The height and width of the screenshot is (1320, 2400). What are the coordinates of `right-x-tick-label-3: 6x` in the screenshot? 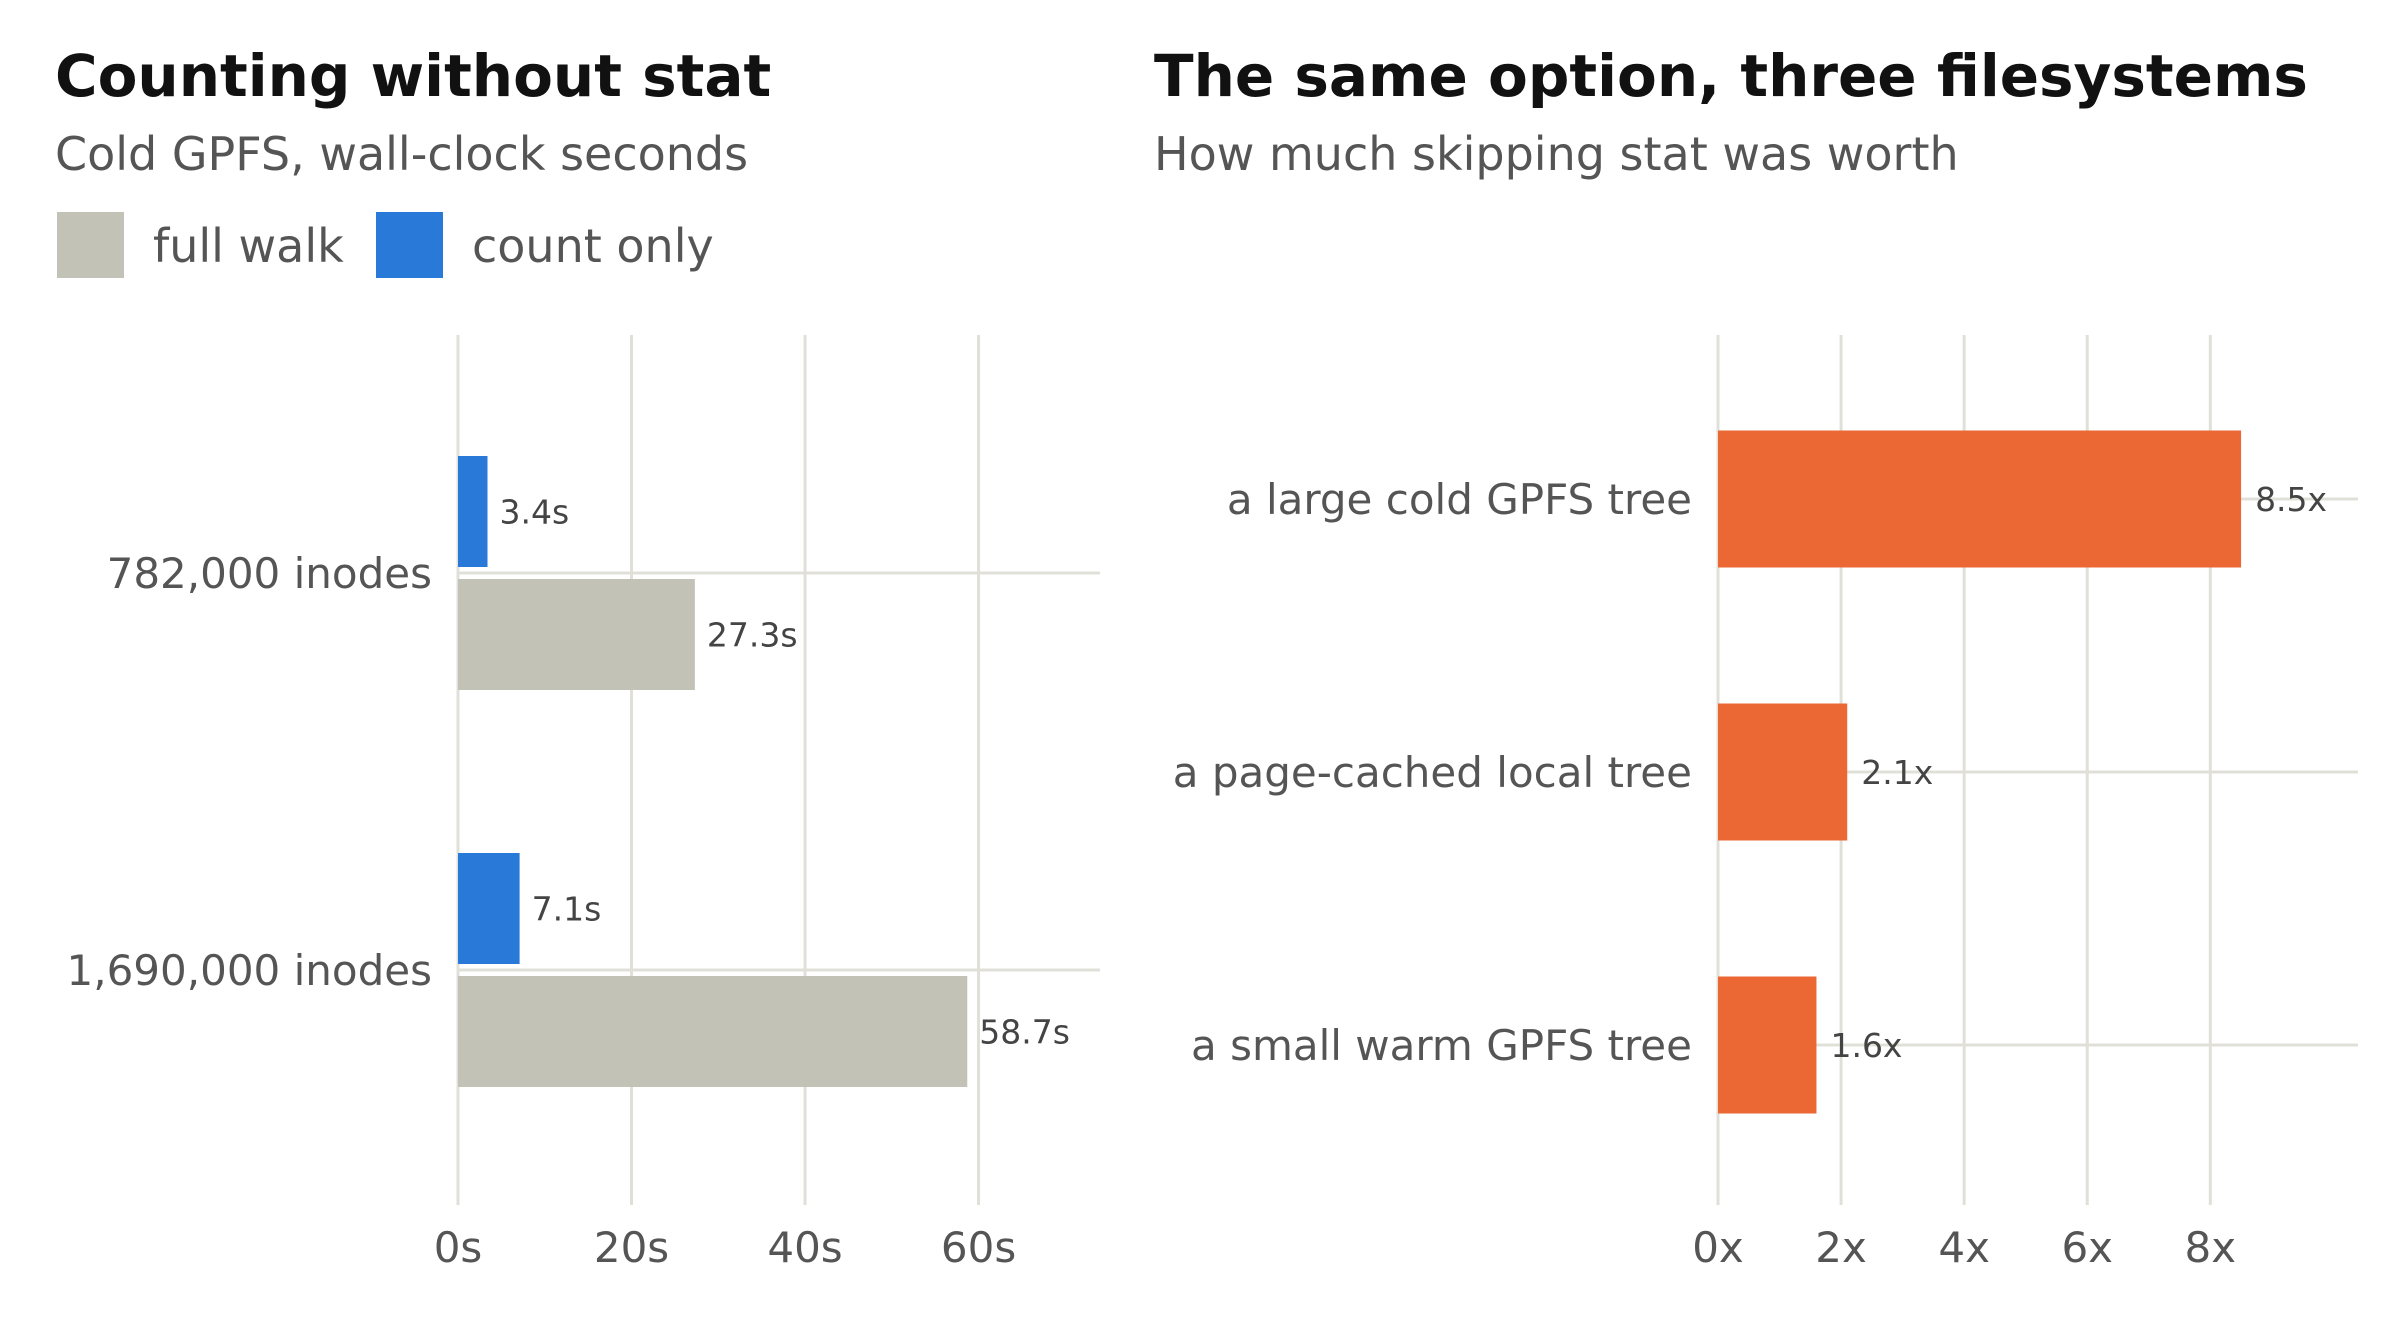 It's located at (2087, 1247).